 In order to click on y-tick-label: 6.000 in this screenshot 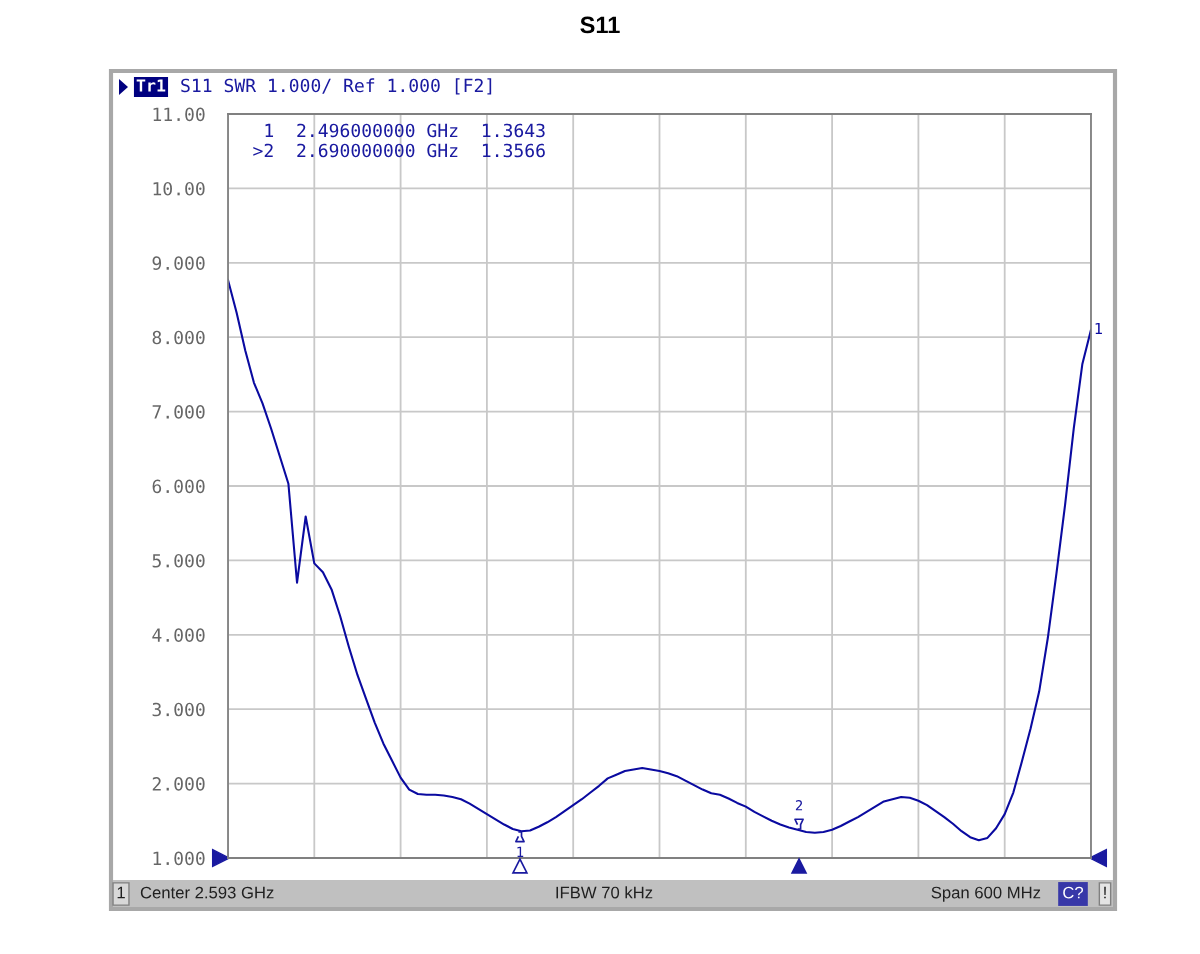, I will do `click(178, 486)`.